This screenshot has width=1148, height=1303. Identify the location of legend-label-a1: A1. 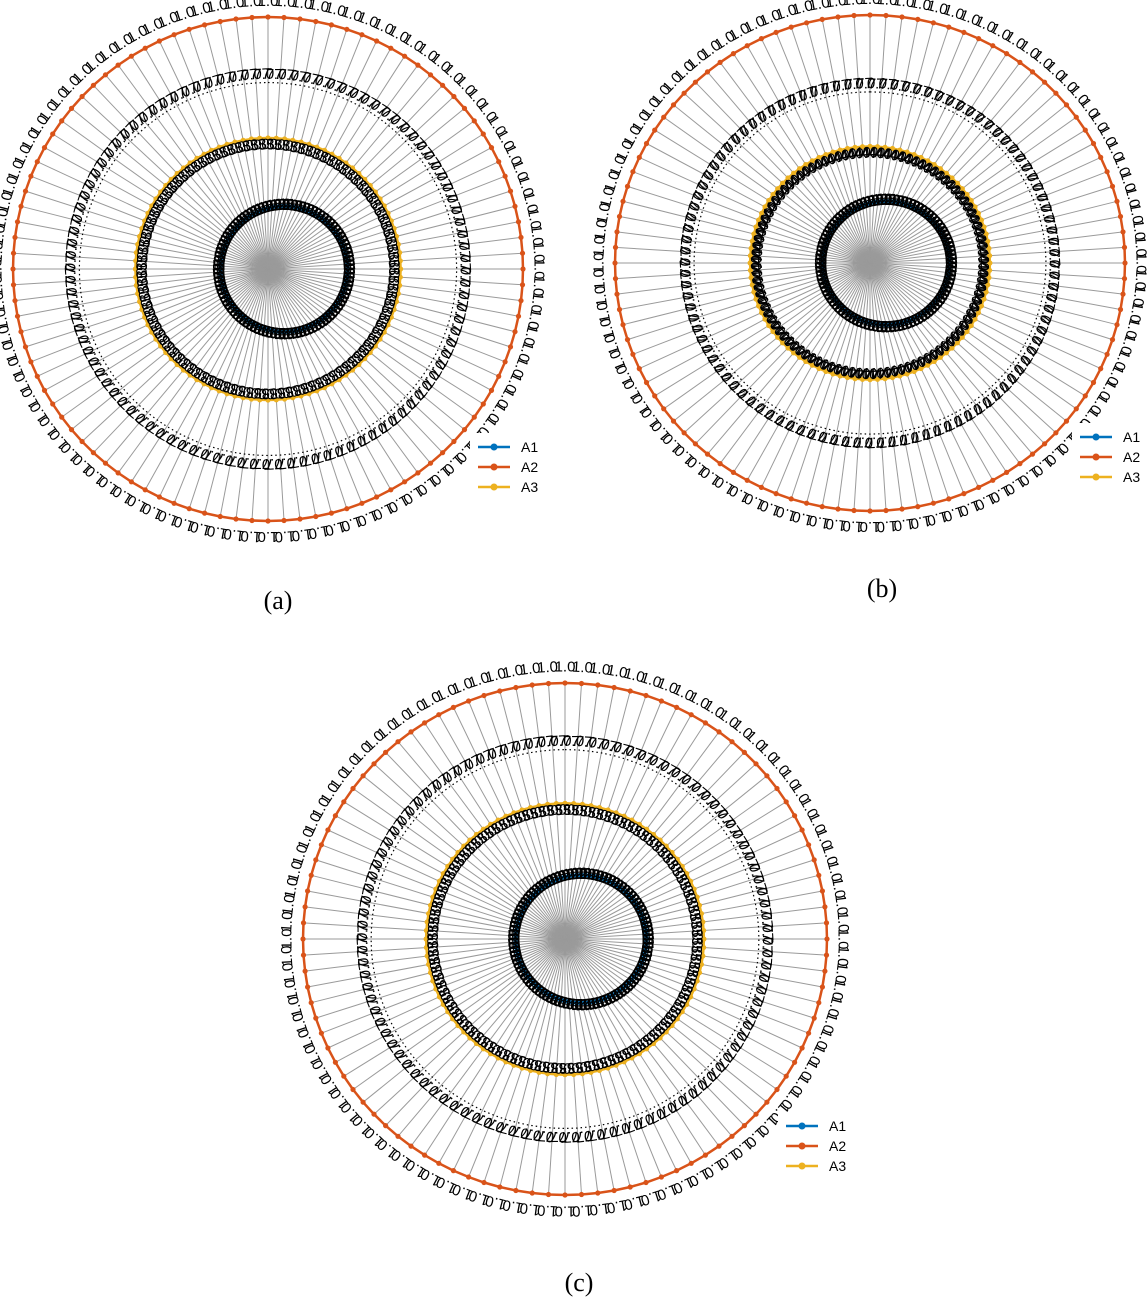
(529, 447).